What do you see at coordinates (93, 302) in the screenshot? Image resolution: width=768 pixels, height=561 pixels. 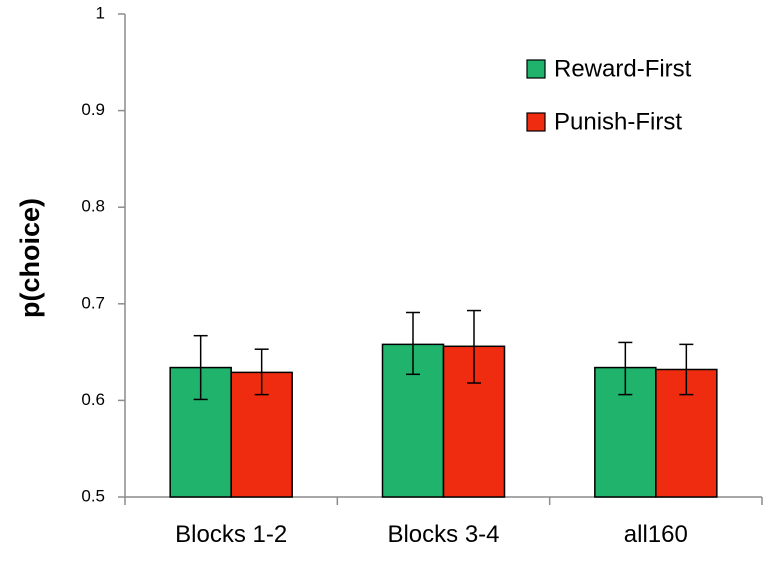 I see `y-tick-label: 0.7` at bounding box center [93, 302].